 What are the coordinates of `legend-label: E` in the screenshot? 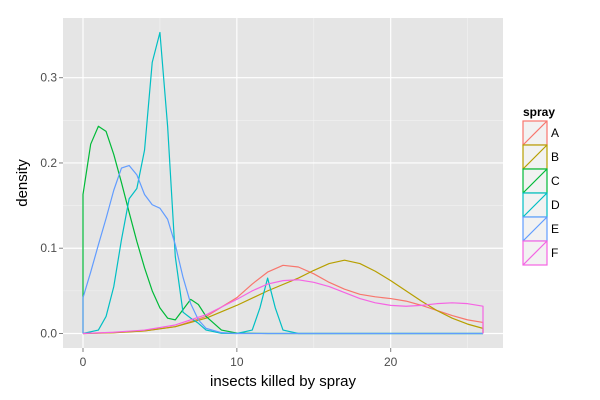 It's located at (555, 229).